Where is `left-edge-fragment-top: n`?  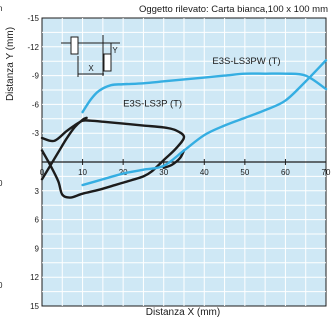
left-edge-fragment-top: n is located at coordinates (1, 8).